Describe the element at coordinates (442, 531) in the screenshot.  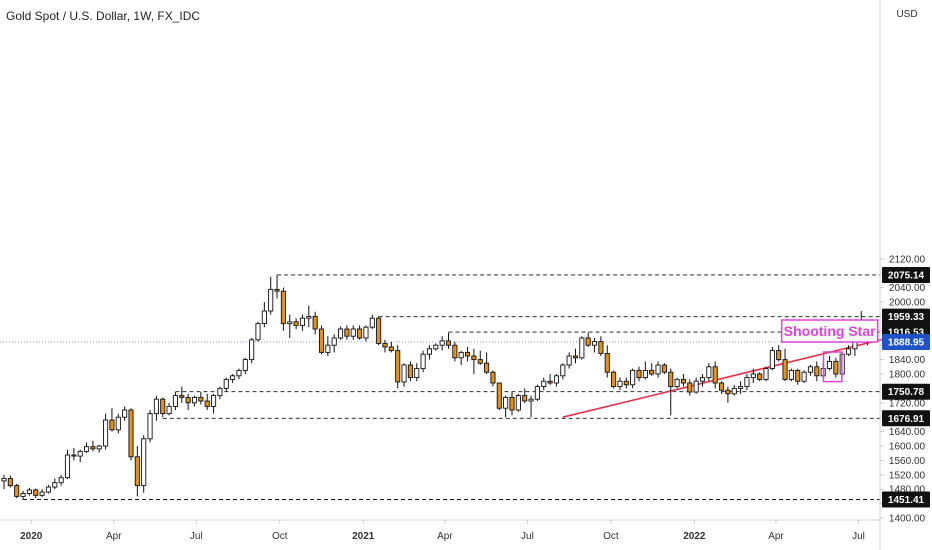
I see `time-axis: 2020 Apr Jul Oct 2021 Apr Jul Oct 2022 Apr Jul` at that location.